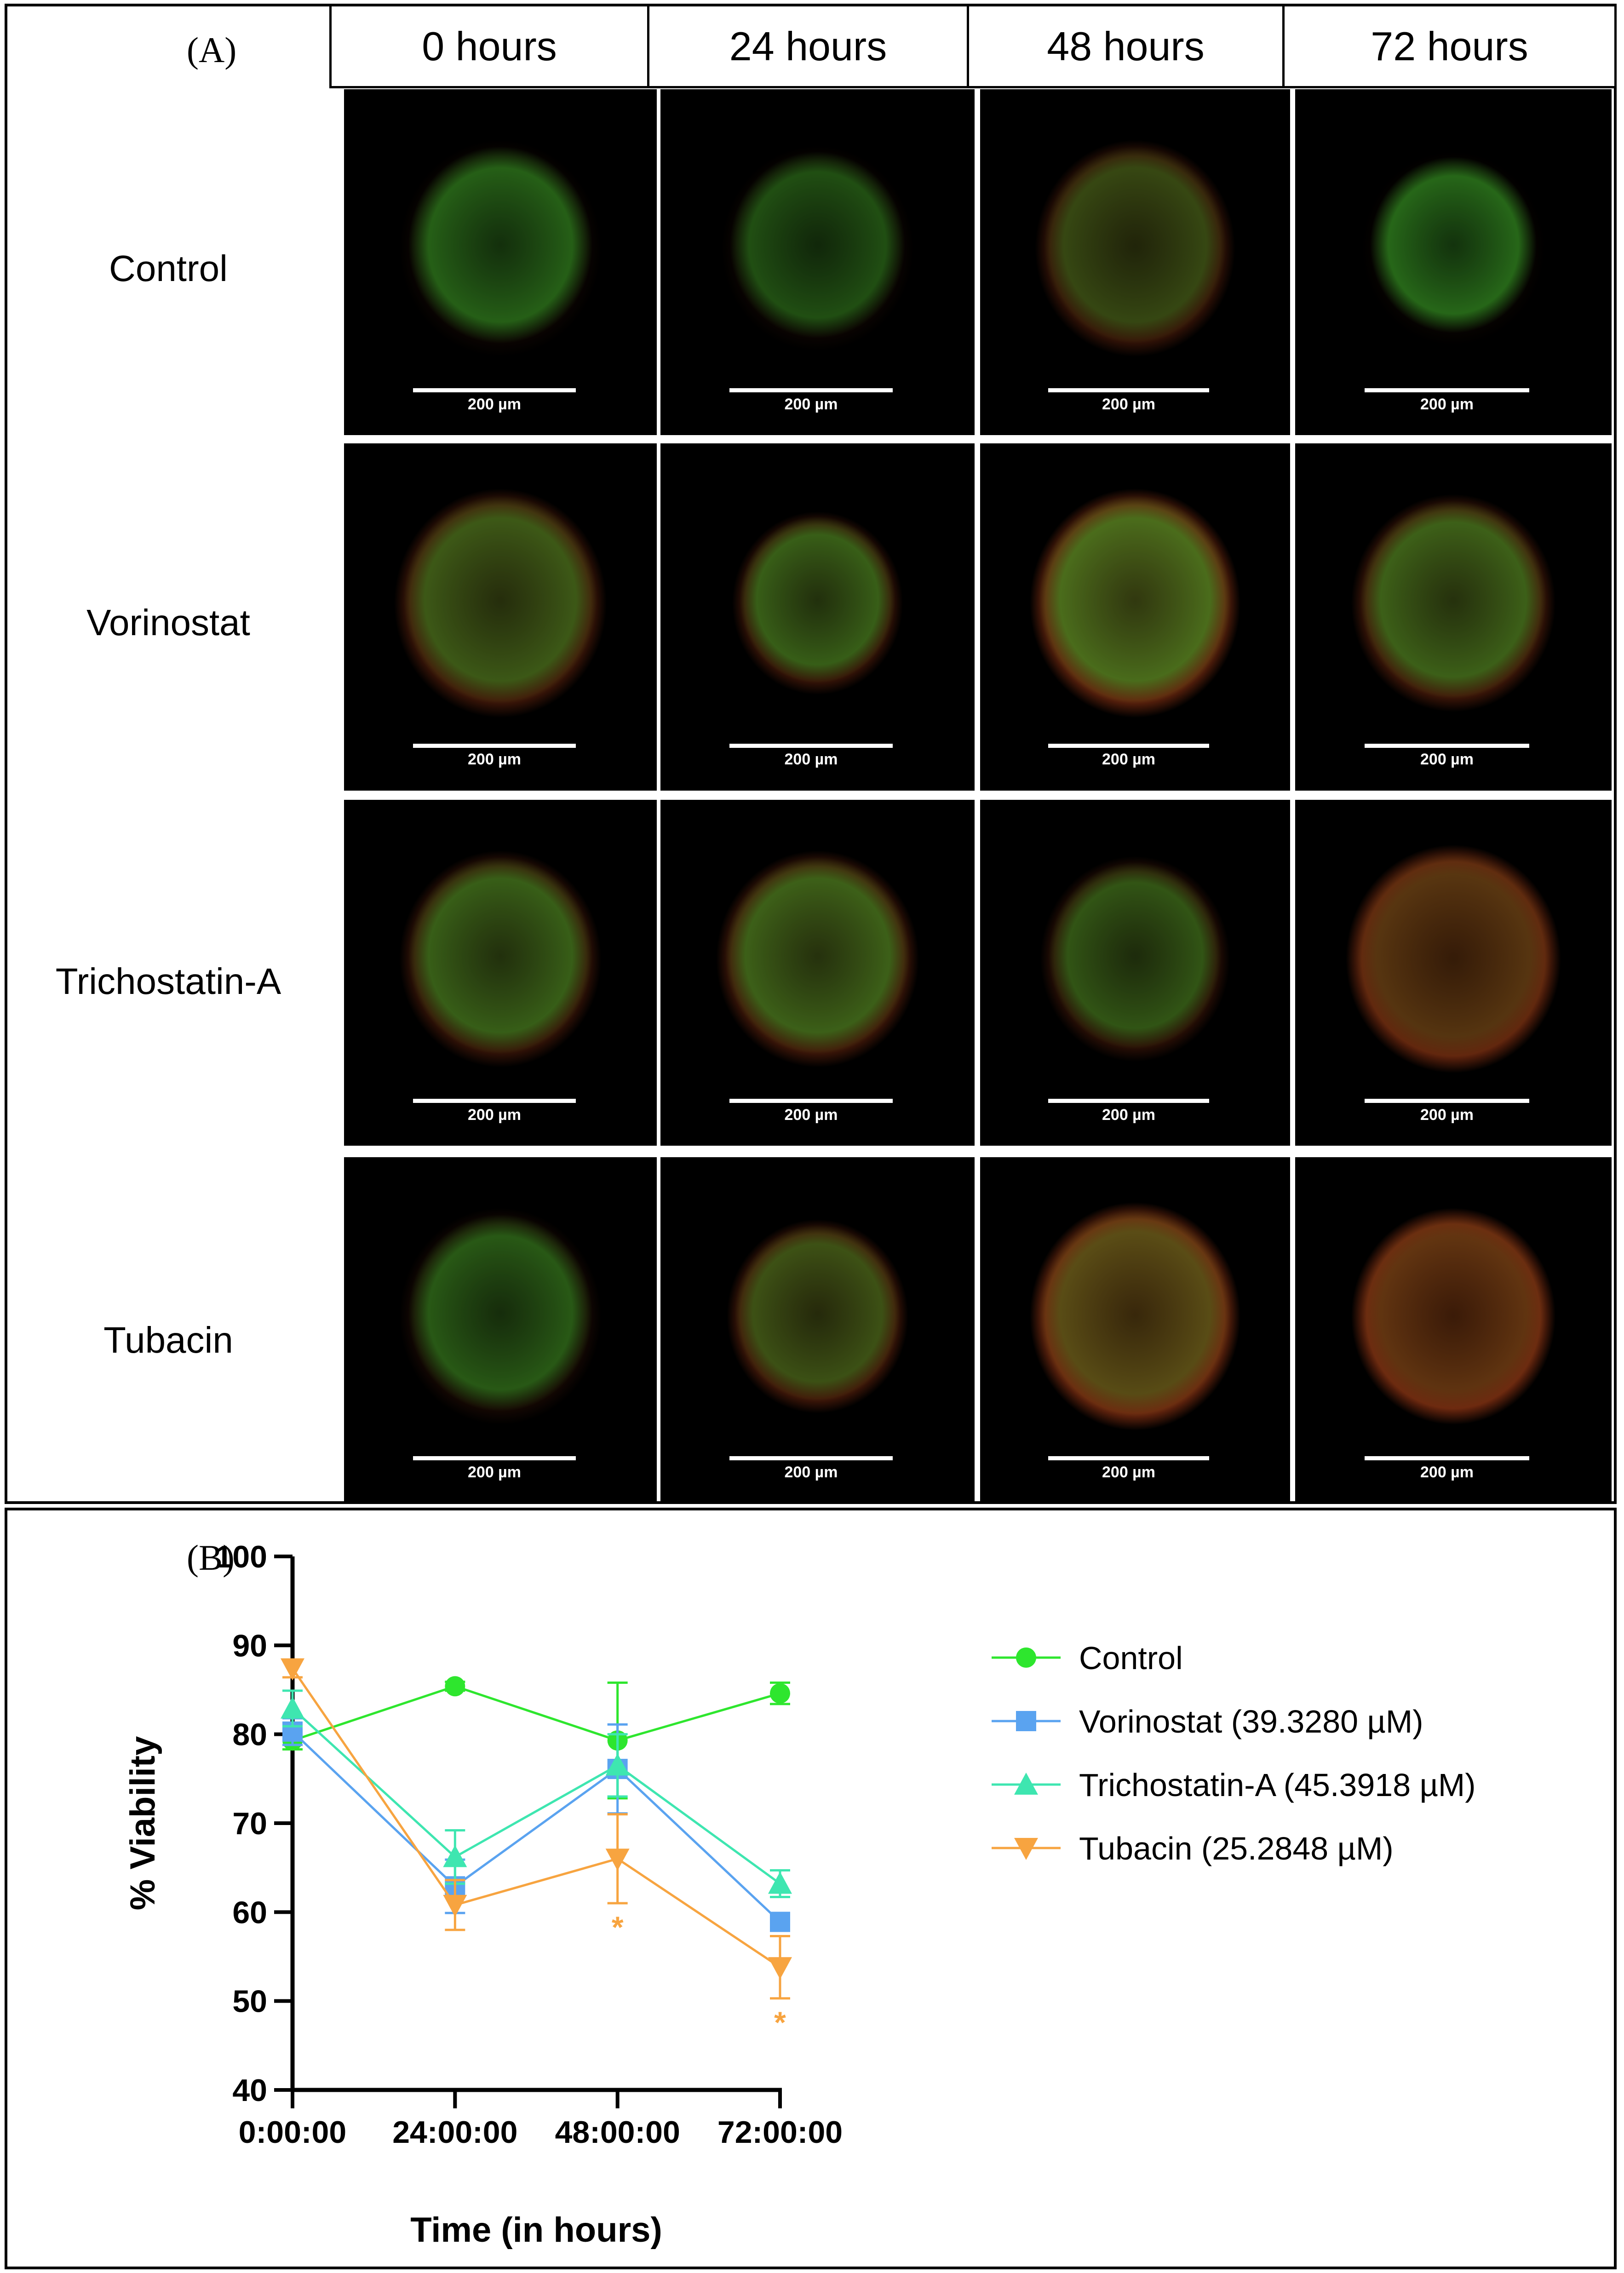 Image resolution: width=1624 pixels, height=2273 pixels. Describe the element at coordinates (168, 981) in the screenshot. I see `row-label-trichostatin: Trichostatin-A` at that location.